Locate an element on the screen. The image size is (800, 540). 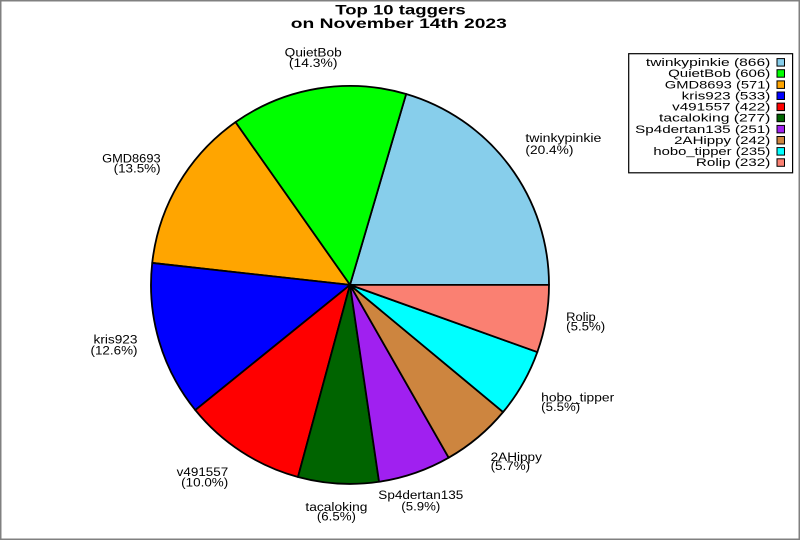
svg-text: QuietBob is located at coordinates (313, 52).